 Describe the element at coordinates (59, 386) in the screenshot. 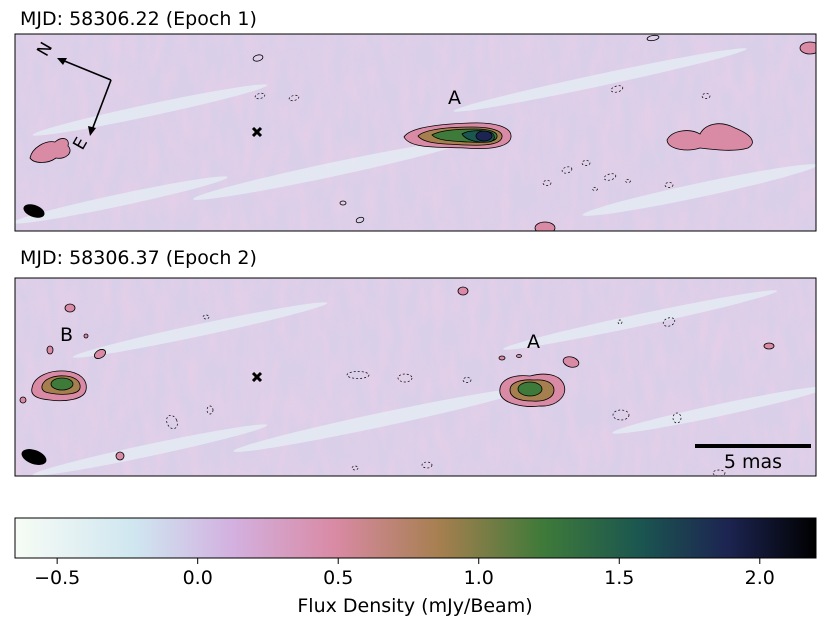

I see `panel-2-source-b` at that location.